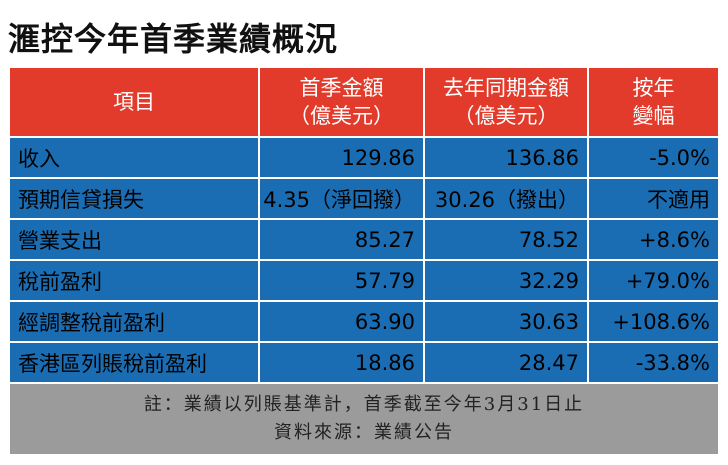 This screenshot has height=465, width=728. I want to click on header-text: 首季金額, so click(341, 88).